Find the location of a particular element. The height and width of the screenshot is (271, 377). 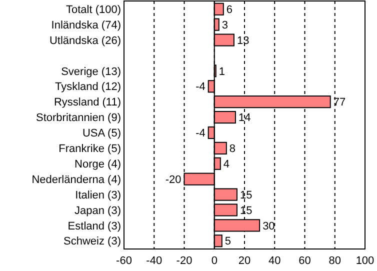

y-tick-label: Norge (4) is located at coordinates (97, 164).